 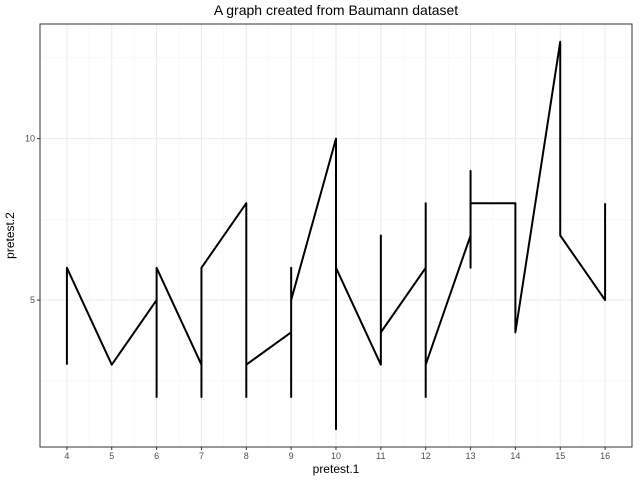 What do you see at coordinates (30, 139) in the screenshot?
I see `y-tick-label: 10` at bounding box center [30, 139].